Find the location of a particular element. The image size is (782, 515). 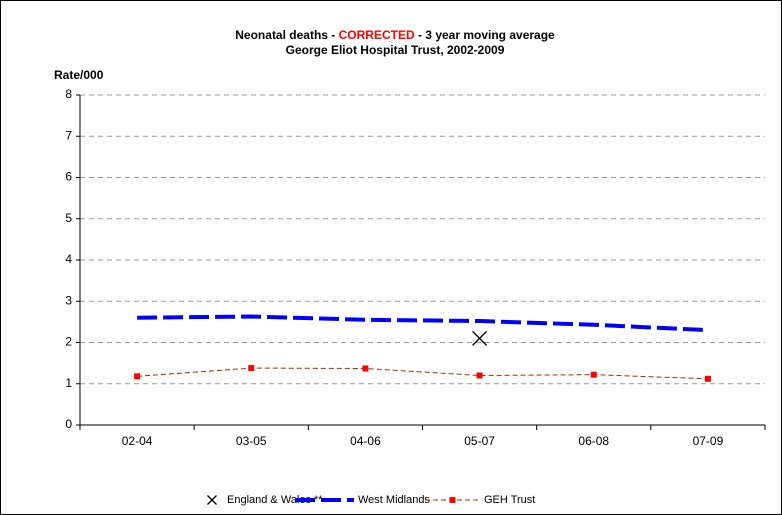

y-tick-label: 0 is located at coordinates (68, 424).